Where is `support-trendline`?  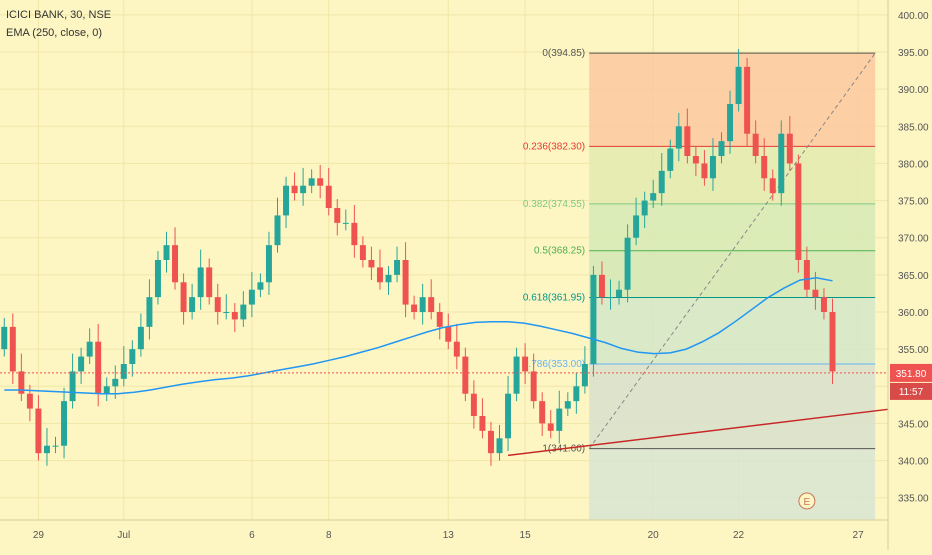
support-trendline is located at coordinates (698, 432).